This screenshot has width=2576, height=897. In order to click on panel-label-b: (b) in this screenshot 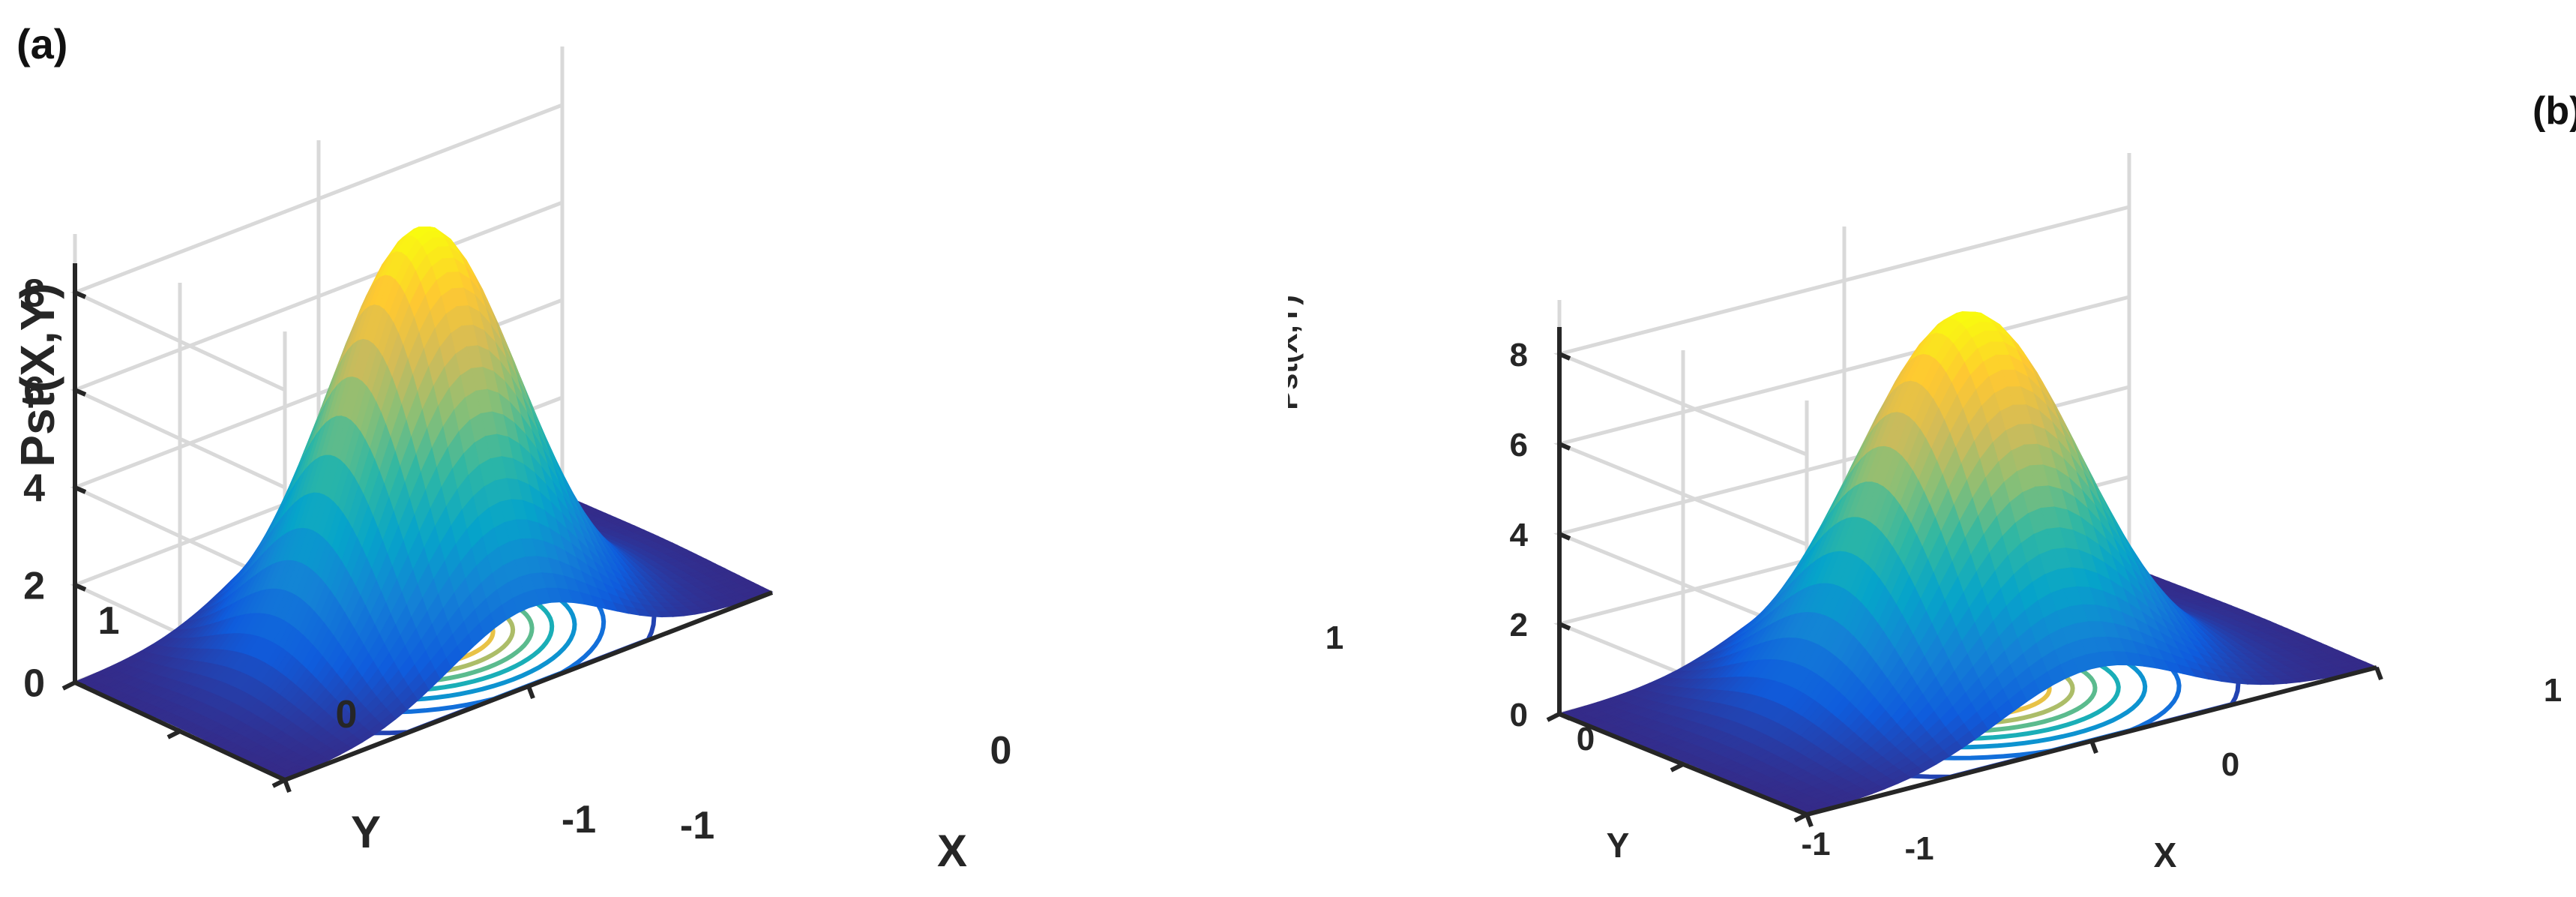, I will do `click(2554, 111)`.